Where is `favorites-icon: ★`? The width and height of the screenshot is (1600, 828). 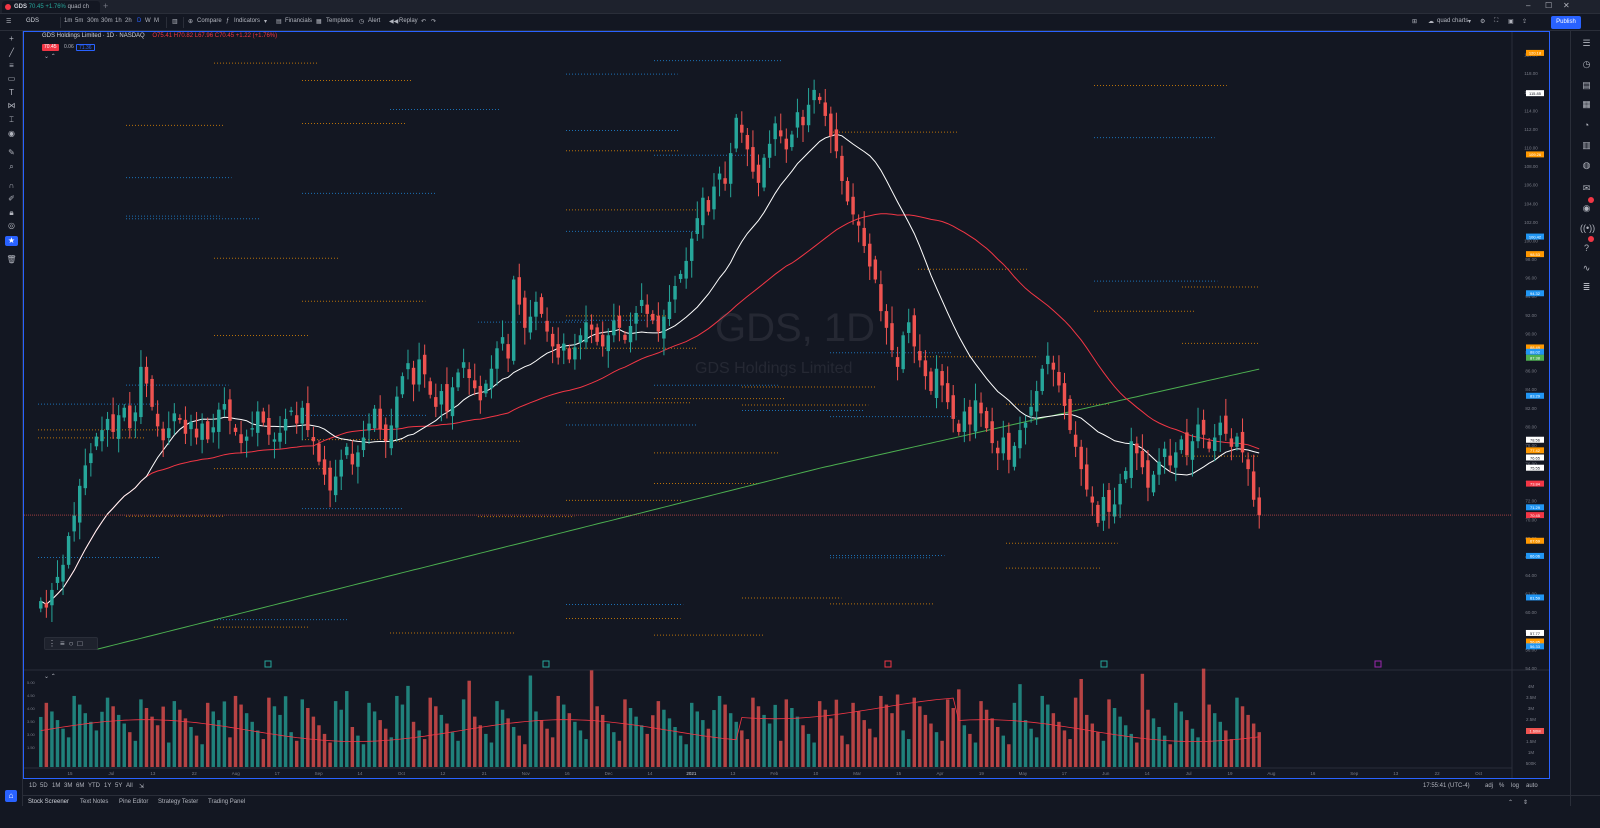 favorites-icon: ★ is located at coordinates (11, 241).